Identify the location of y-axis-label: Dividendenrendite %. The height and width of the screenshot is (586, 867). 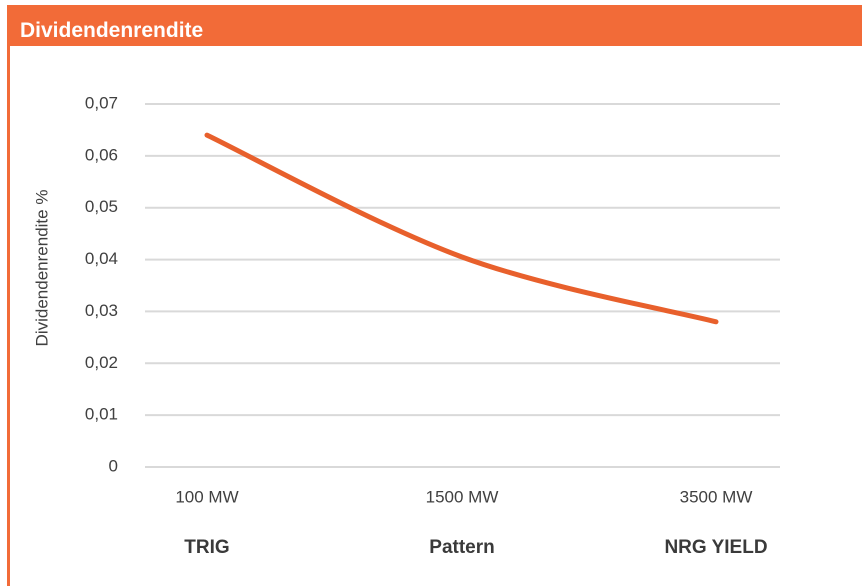
(41, 268).